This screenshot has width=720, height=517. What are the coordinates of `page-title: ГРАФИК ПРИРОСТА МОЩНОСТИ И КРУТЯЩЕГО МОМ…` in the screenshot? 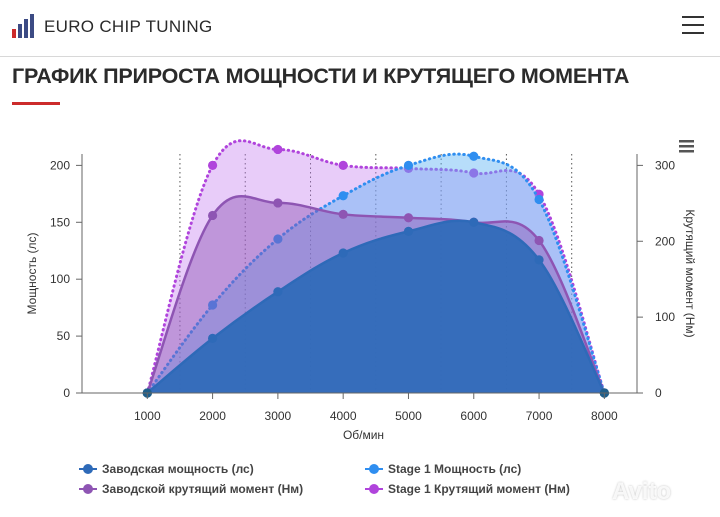 It's located at (321, 76).